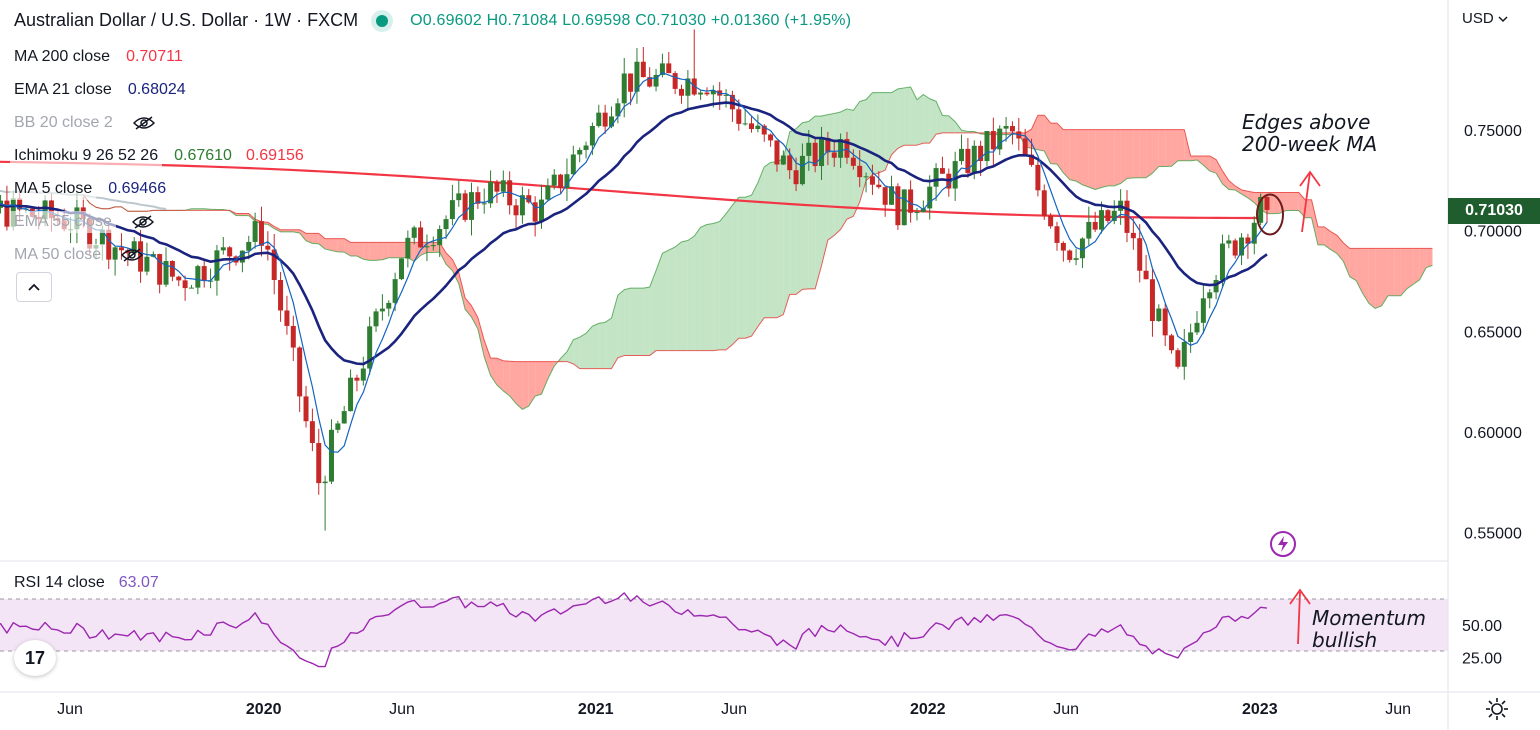 The width and height of the screenshot is (1540, 730). What do you see at coordinates (1299, 618) in the screenshot?
I see `arrow-up-rsi` at bounding box center [1299, 618].